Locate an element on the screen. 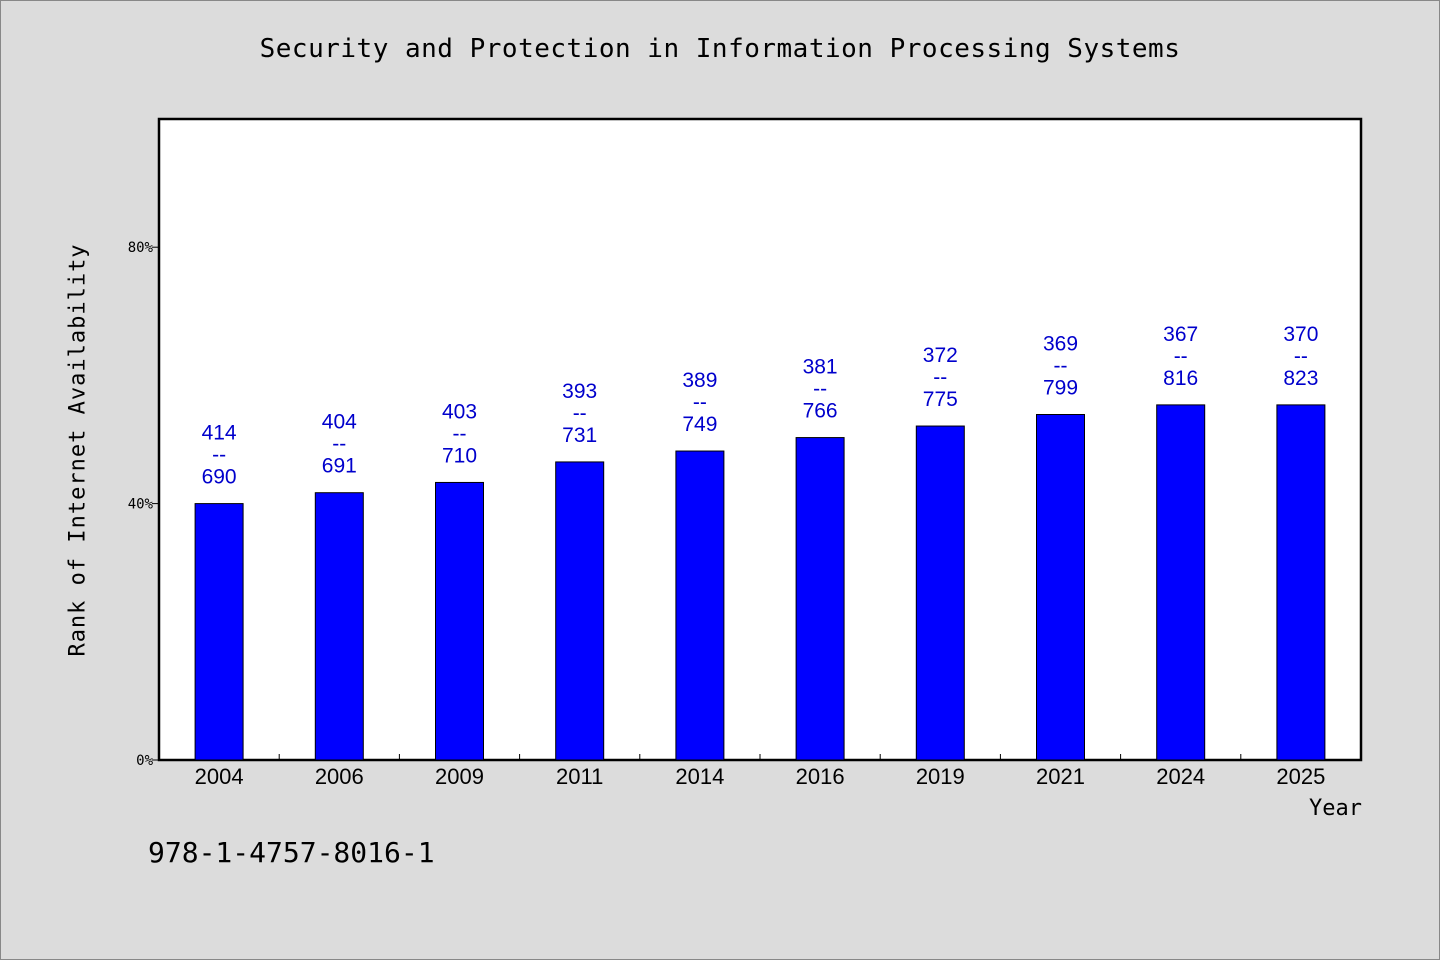 Image resolution: width=1440 pixels, height=960 pixels. data-label-2009: 403--710 is located at coordinates (459, 433).